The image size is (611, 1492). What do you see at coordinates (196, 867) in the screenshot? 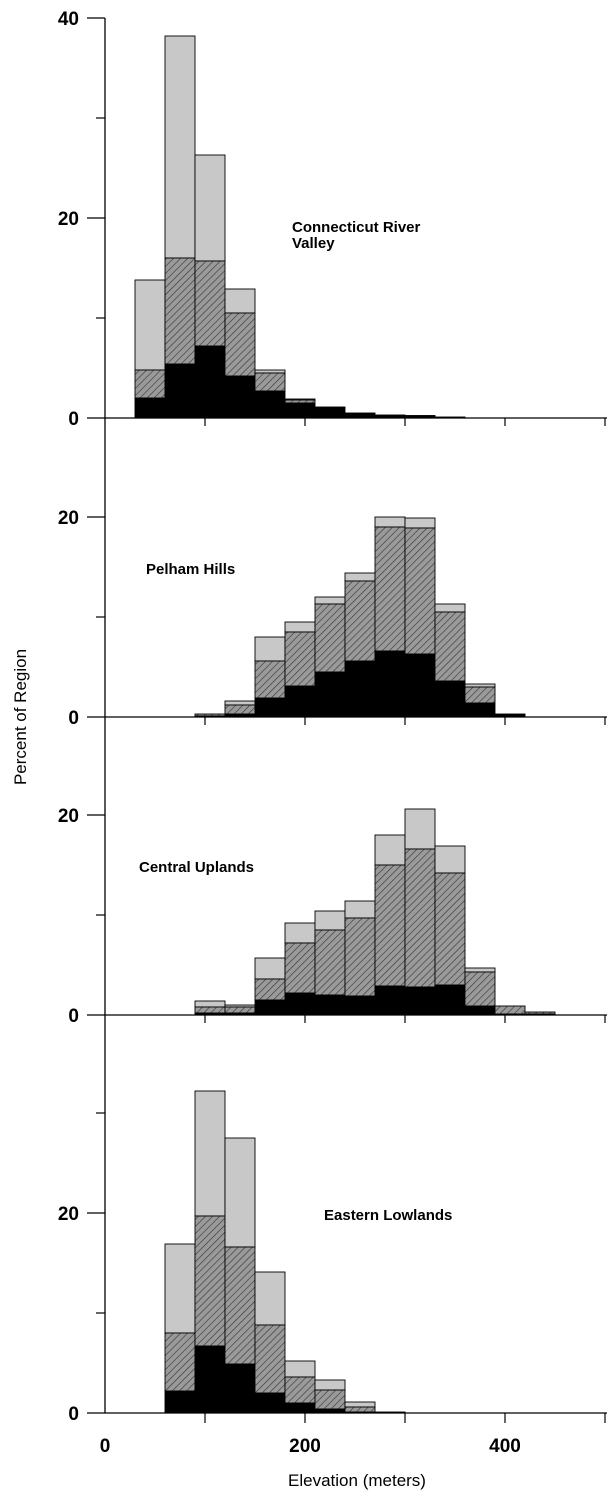
I see `region-label: Central Uplands` at bounding box center [196, 867].